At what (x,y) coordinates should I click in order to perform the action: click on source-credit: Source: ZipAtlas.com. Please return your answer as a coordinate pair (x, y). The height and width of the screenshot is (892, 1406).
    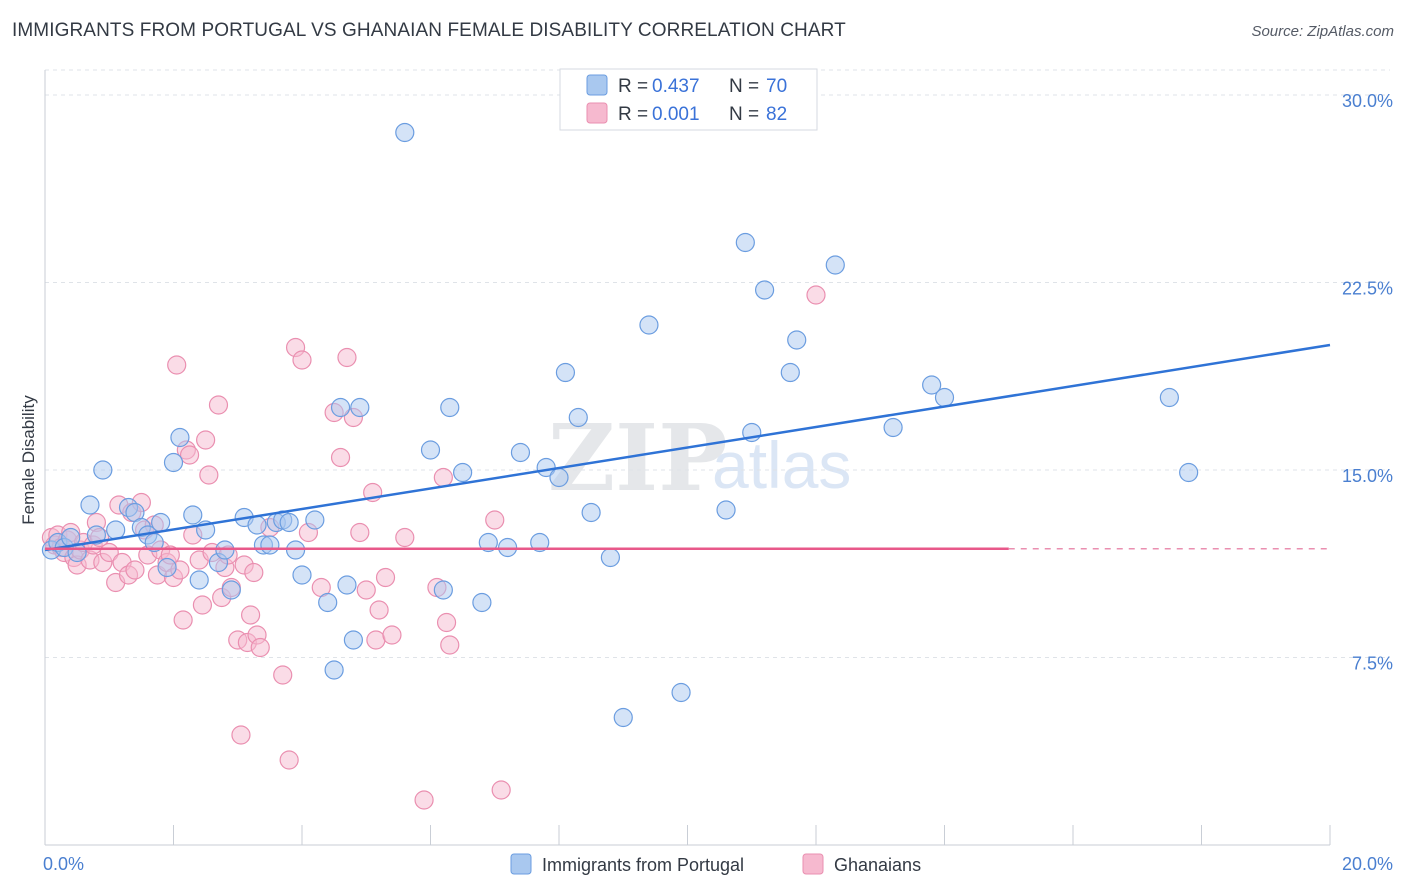
    Looking at the image, I should click on (1322, 31).